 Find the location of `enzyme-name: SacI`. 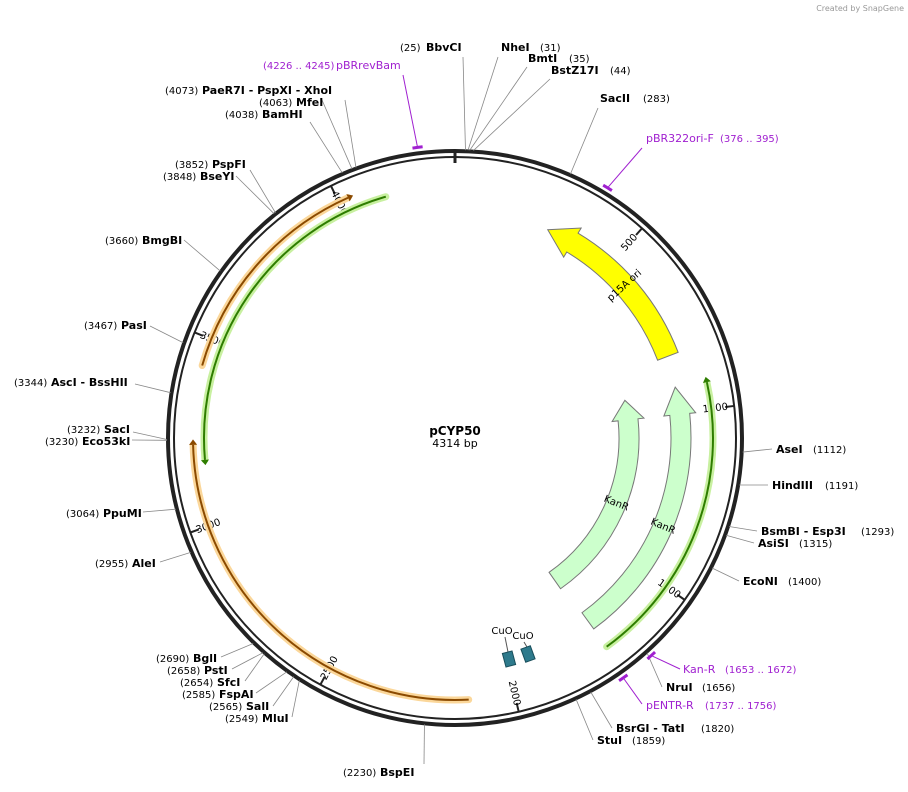

enzyme-name: SacI is located at coordinates (117, 429).